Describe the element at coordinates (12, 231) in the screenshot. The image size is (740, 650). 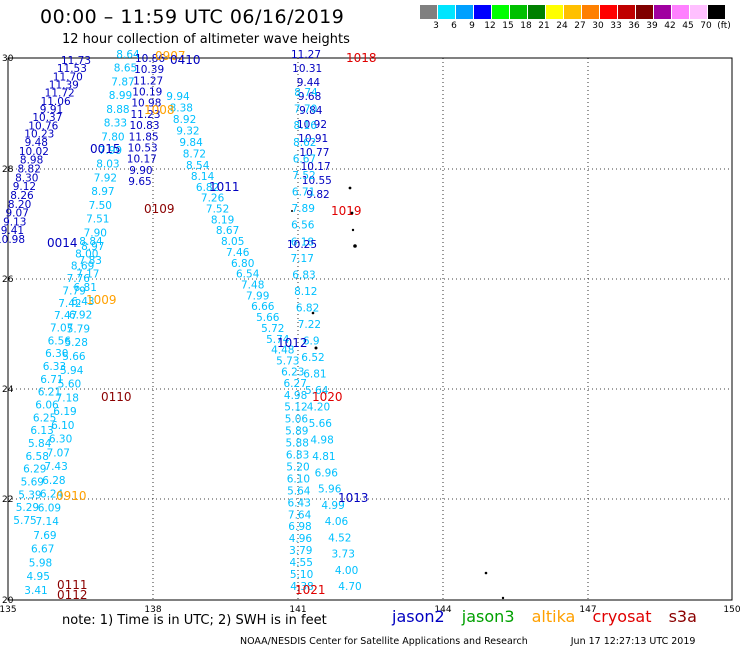
I see `wave-height-label: 9.41` at that location.